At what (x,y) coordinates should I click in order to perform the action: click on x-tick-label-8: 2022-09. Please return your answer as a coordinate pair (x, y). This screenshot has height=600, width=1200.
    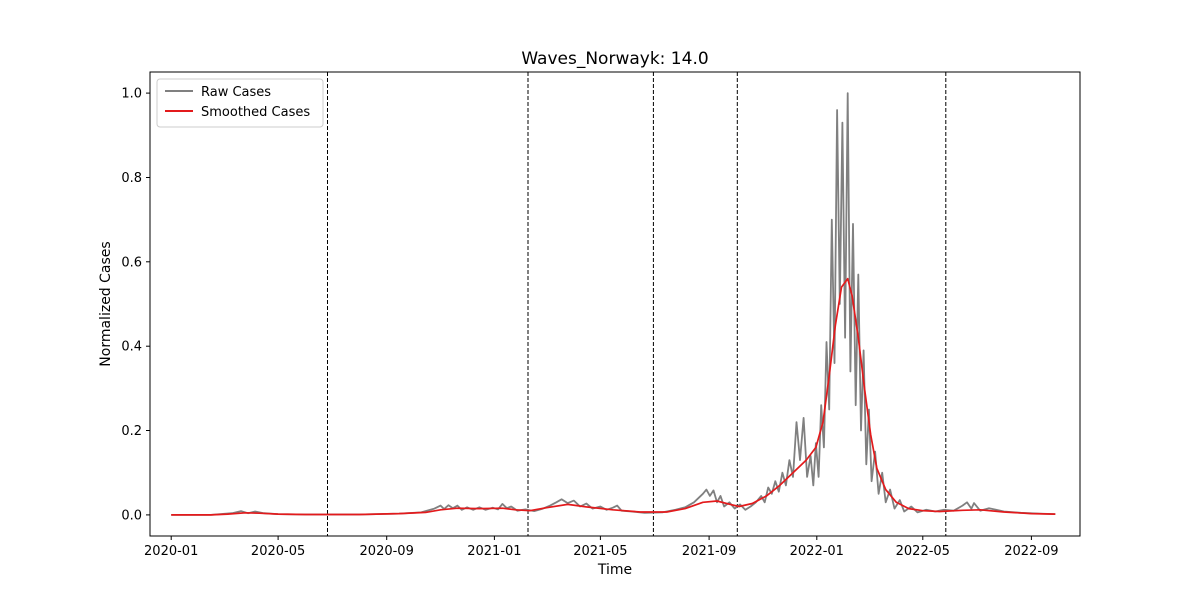
    Looking at the image, I should click on (1031, 551).